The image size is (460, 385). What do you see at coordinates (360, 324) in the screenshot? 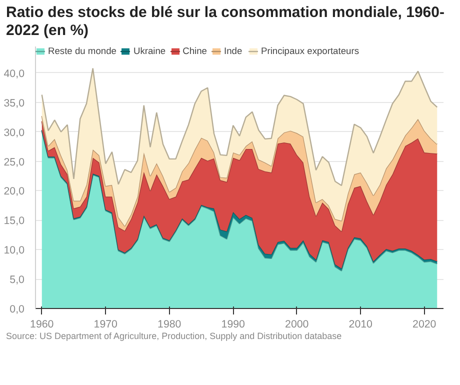
I see `x-tick-label: 2010` at bounding box center [360, 324].